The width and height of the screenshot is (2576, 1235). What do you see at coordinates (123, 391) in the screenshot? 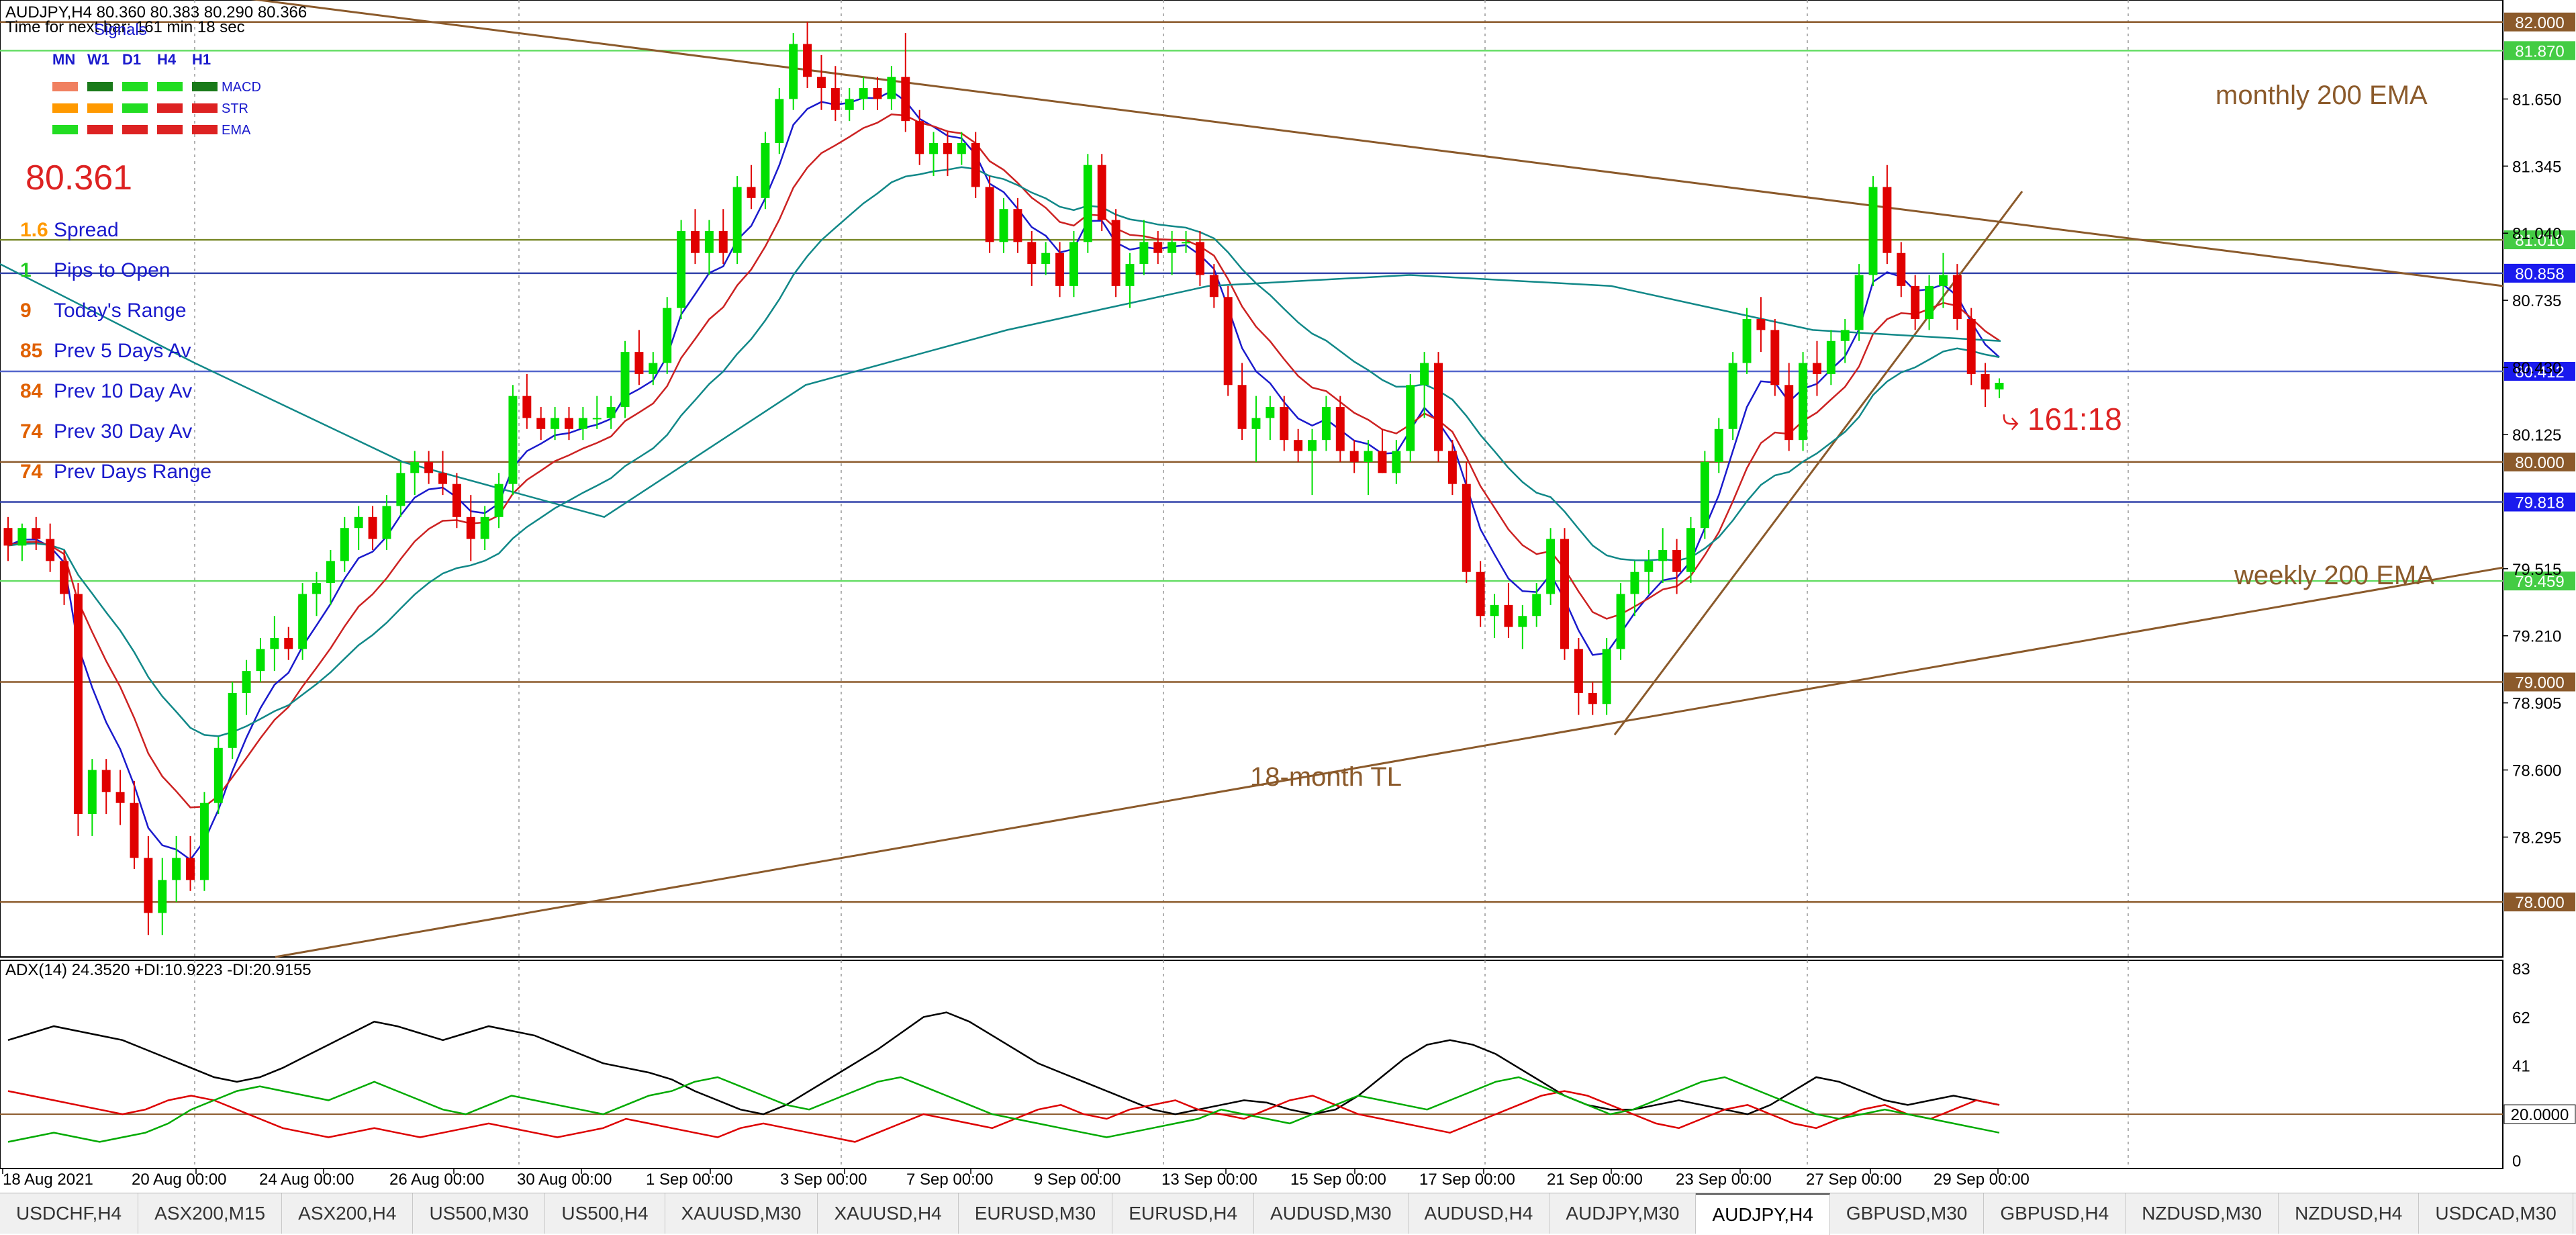
I see `stat-label: Prev 10 Day Av` at bounding box center [123, 391].